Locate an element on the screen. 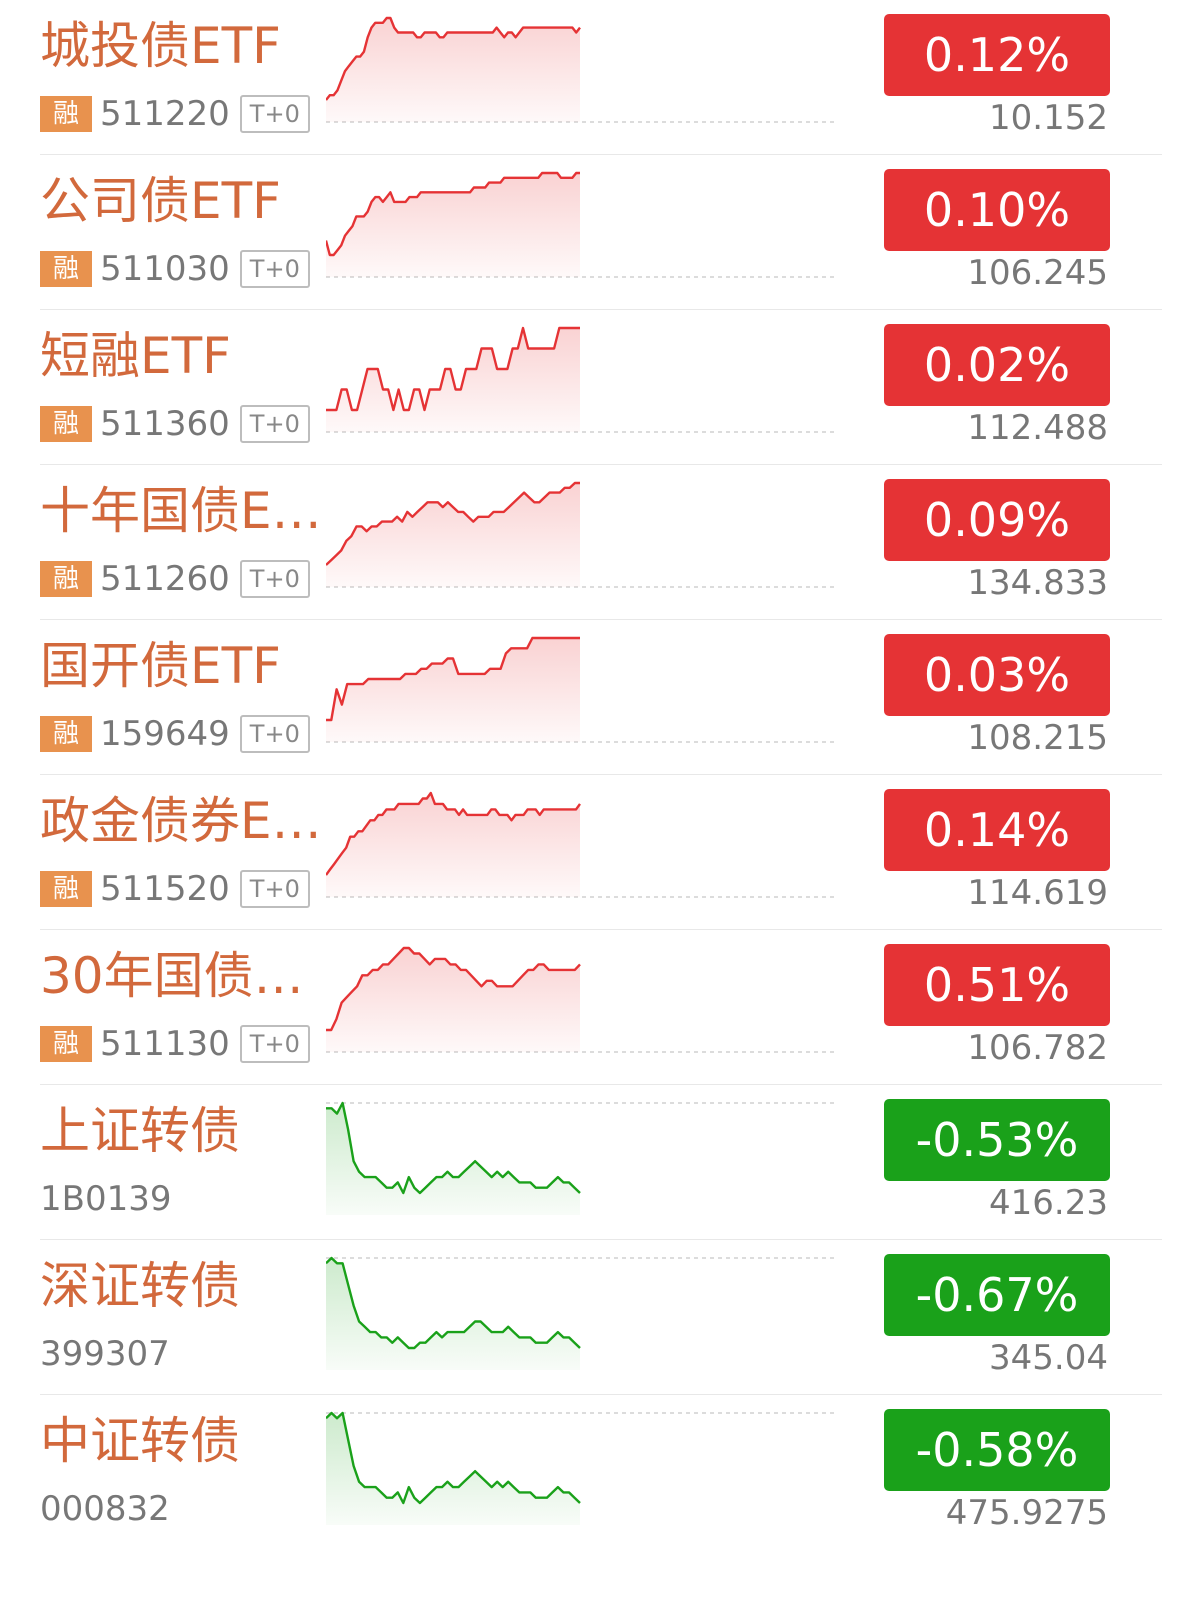 The image size is (1184, 1598). quote-row: 短融ETF 融 511360 T+0 0.02% 112.488 is located at coordinates (592, 387).